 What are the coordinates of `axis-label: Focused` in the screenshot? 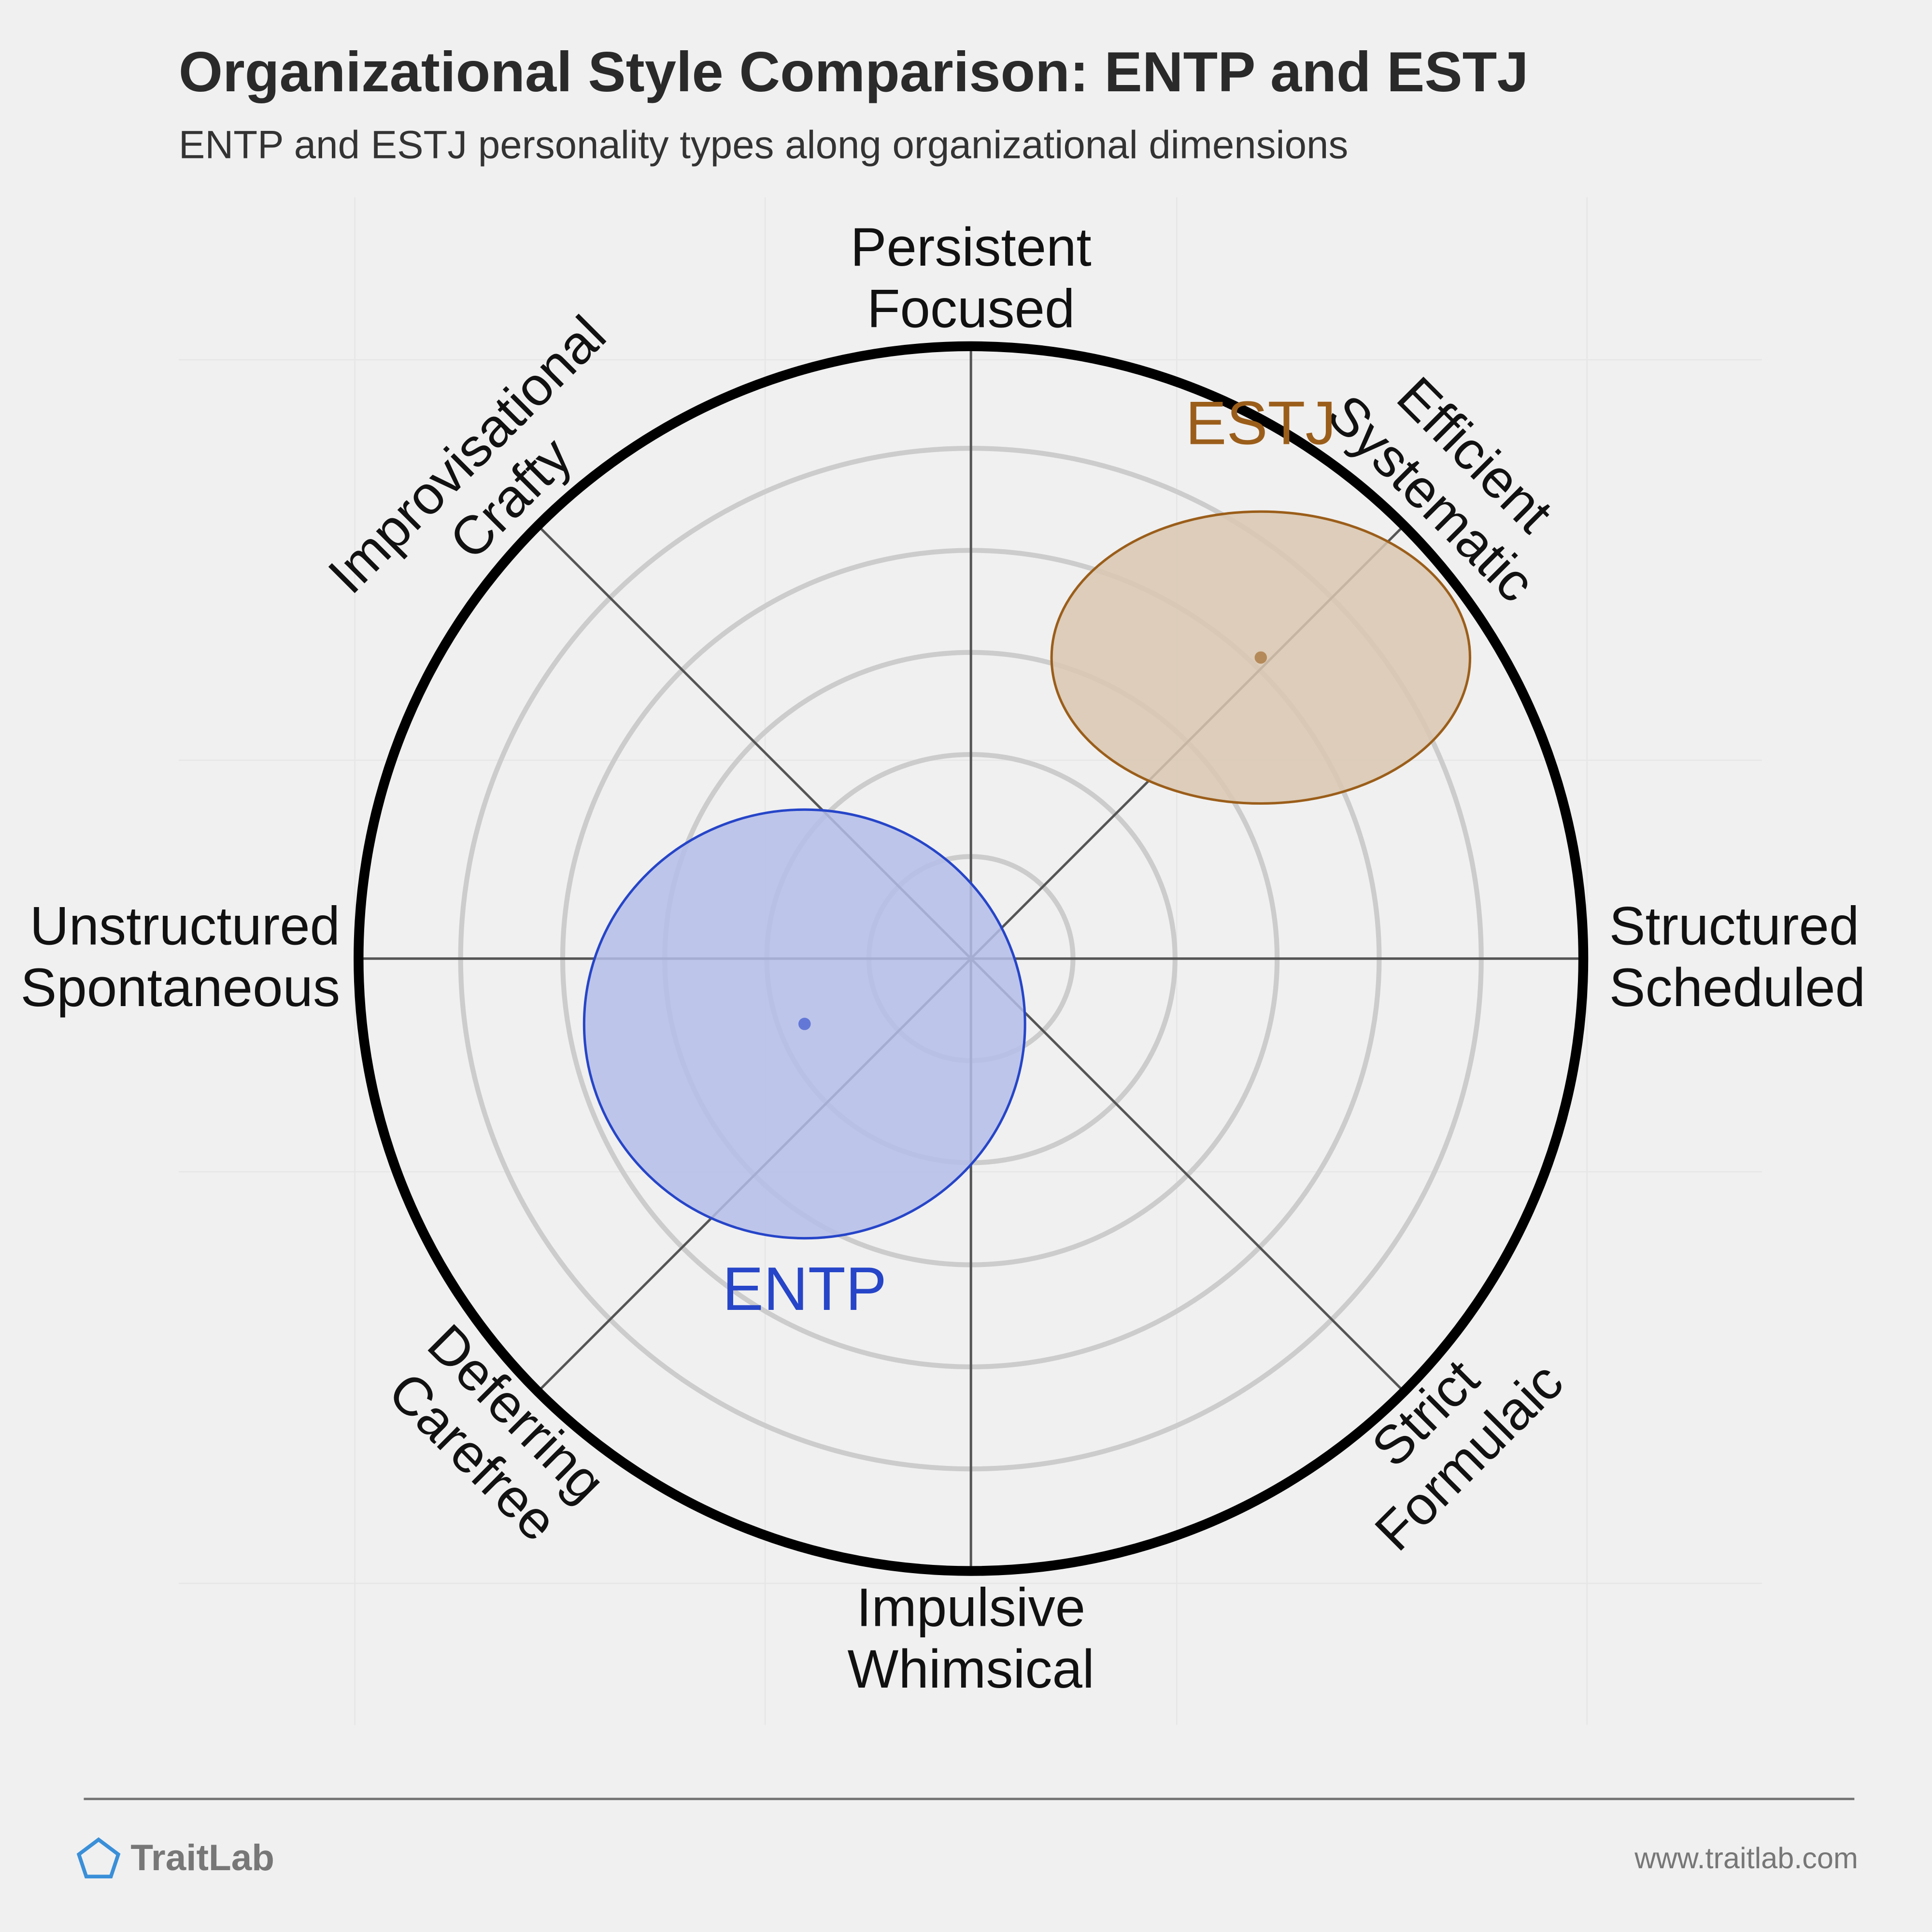 It's located at (971, 308).